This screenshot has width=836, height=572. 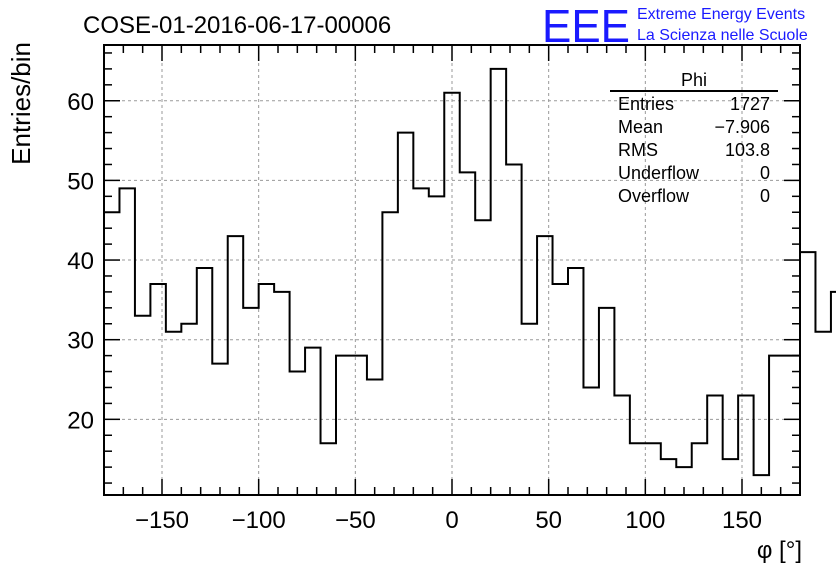 I want to click on y-tick-label: 20, so click(x=80, y=420).